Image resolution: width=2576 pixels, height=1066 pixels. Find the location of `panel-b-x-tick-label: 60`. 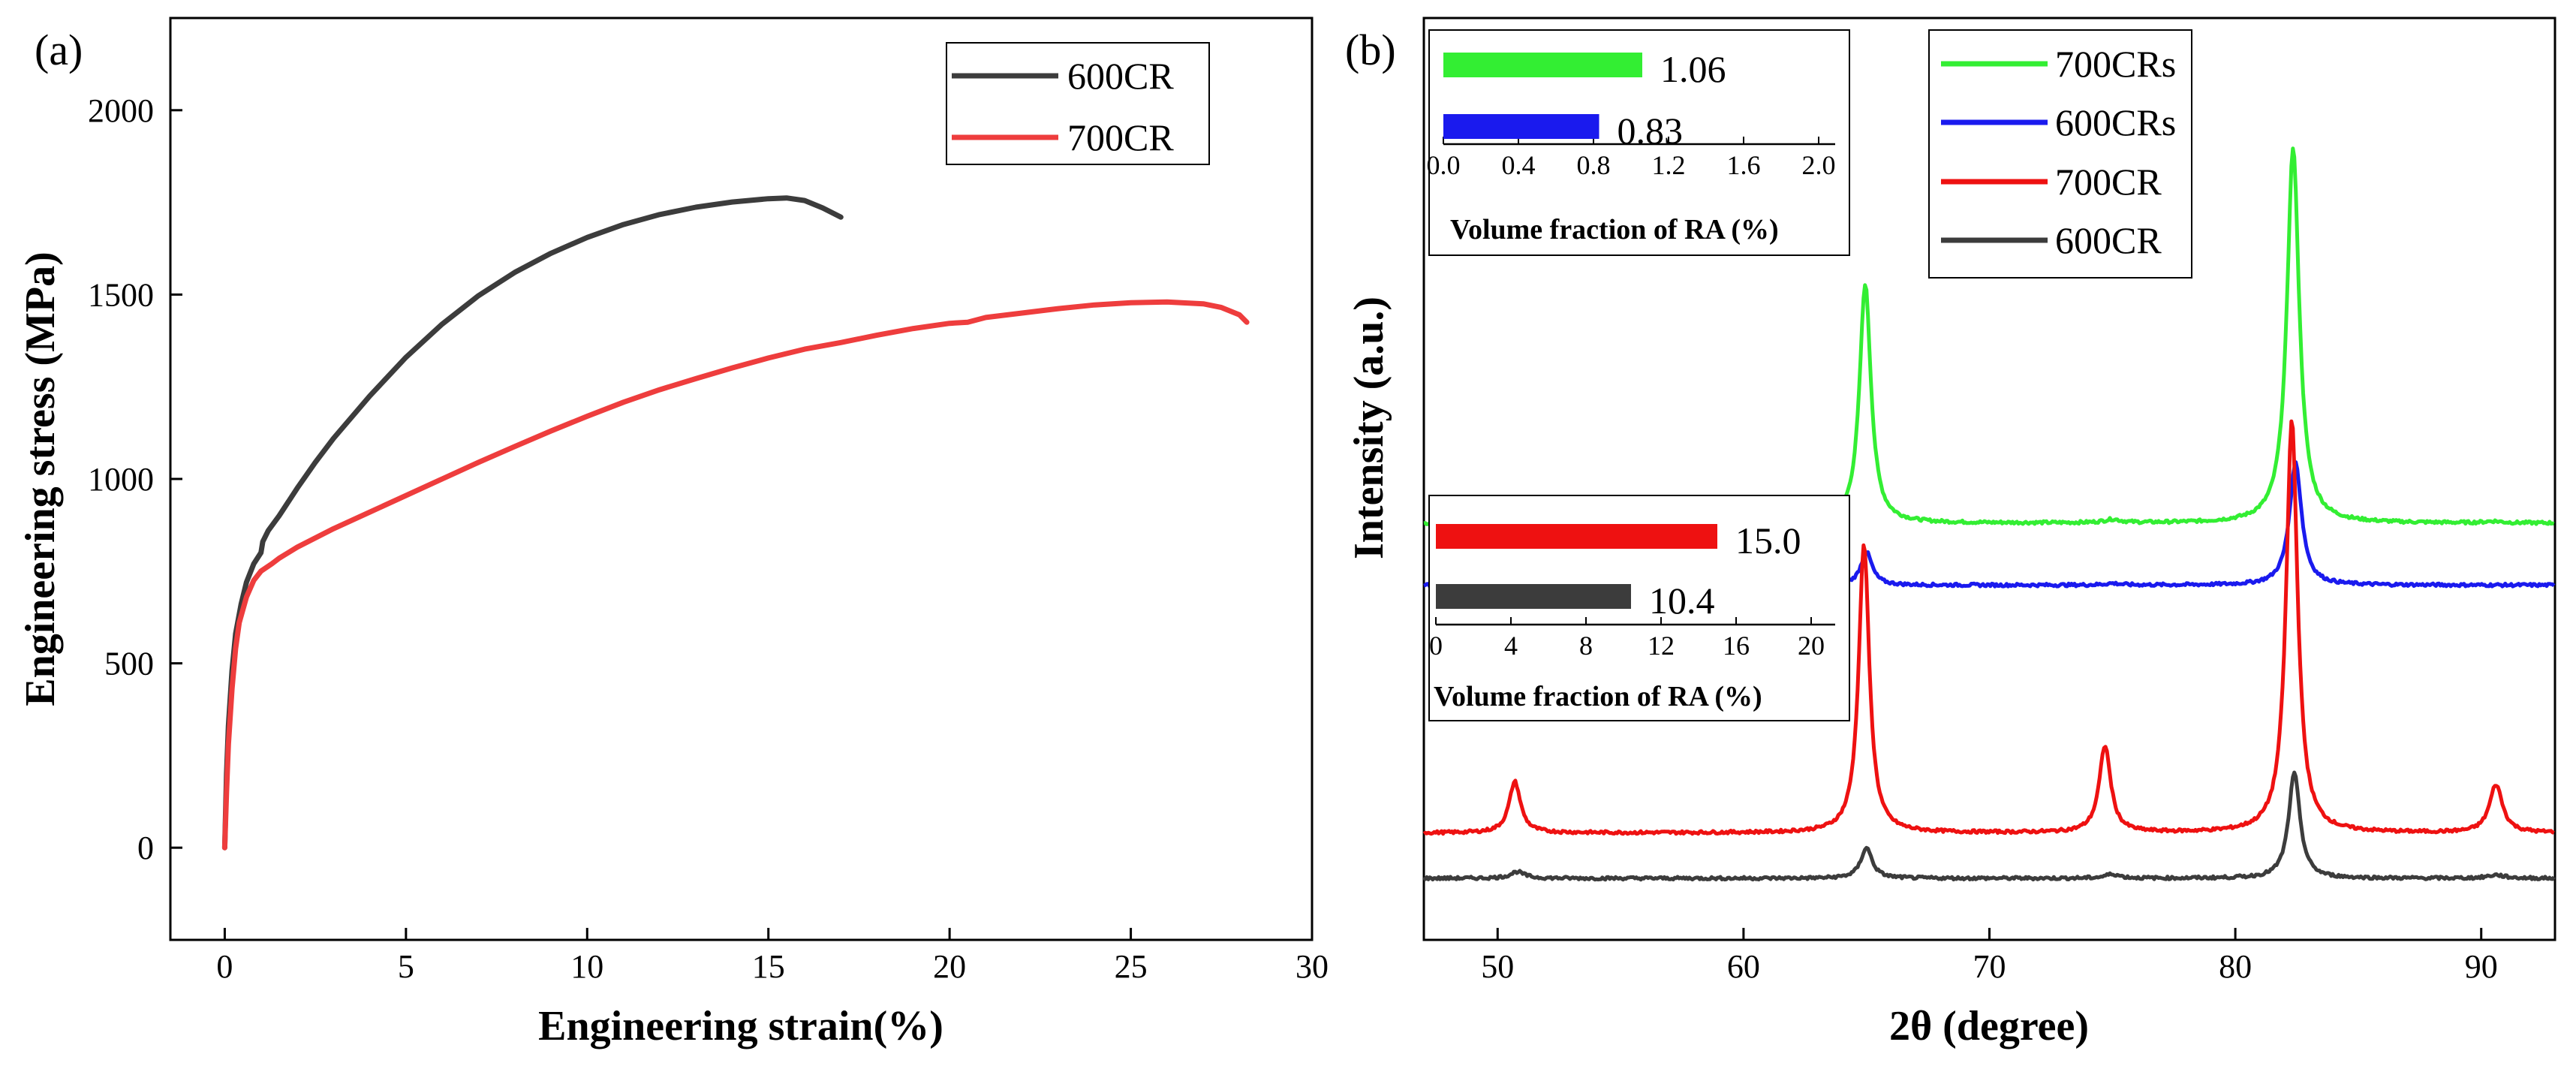

panel-b-x-tick-label: 60 is located at coordinates (1744, 966).